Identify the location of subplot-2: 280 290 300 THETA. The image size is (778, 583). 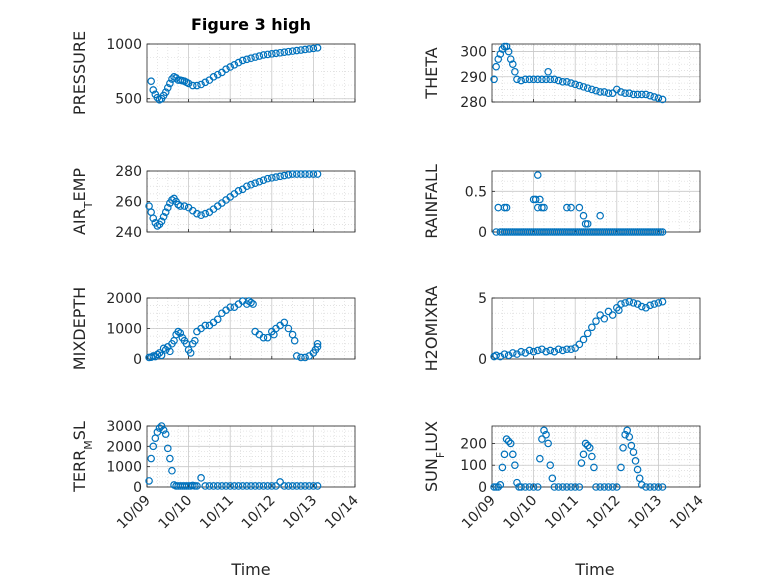
(561, 76).